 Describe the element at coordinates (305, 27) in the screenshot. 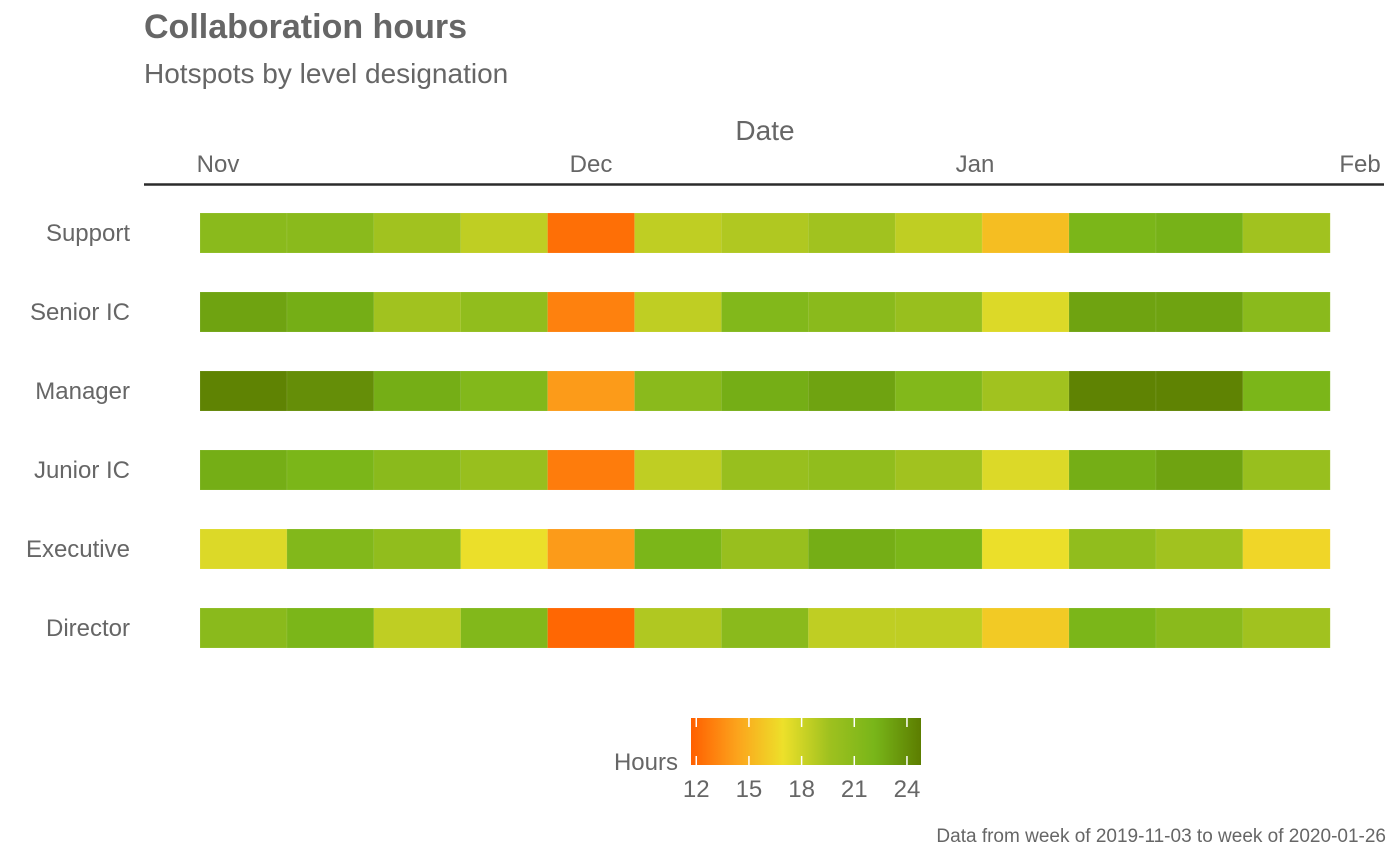

I see `chart-title: Collaboration hours` at that location.